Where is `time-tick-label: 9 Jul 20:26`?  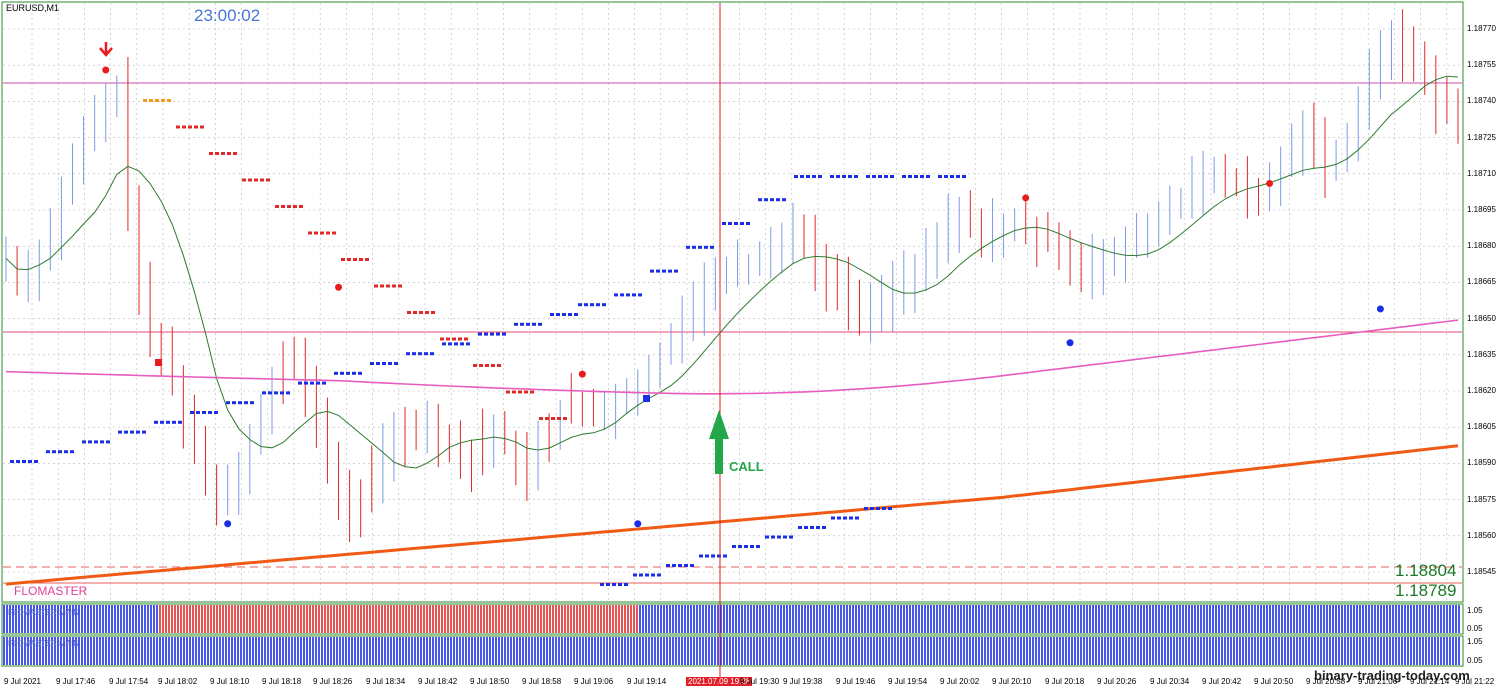 time-tick-label: 9 Jul 20:26 is located at coordinates (1117, 681).